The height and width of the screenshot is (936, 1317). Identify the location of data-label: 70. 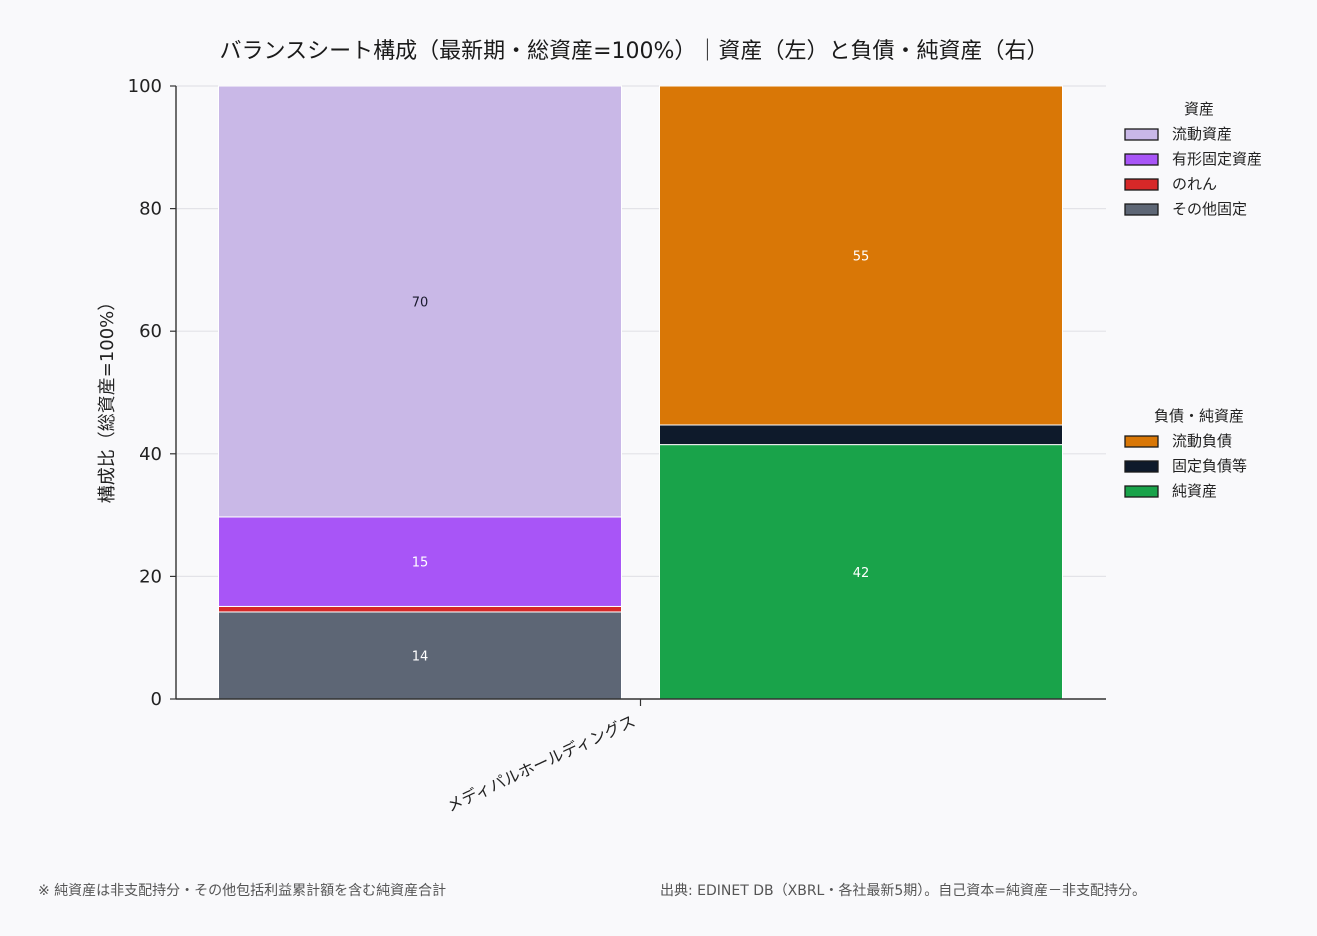
(420, 302).